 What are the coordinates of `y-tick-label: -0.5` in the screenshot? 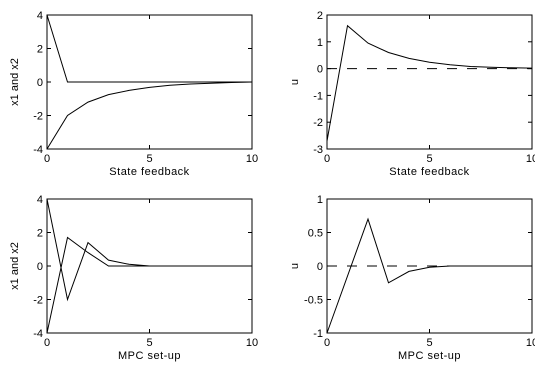 It's located at (313, 301).